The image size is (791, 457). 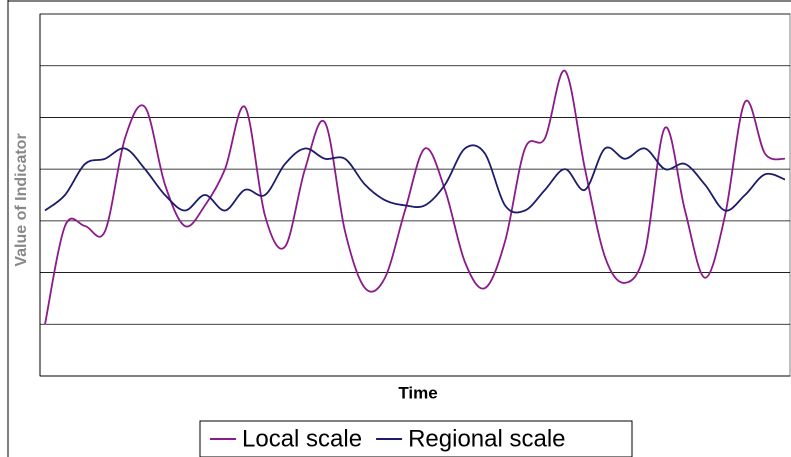 What do you see at coordinates (21, 199) in the screenshot?
I see `y-axis-label: Value of Indicator` at bounding box center [21, 199].